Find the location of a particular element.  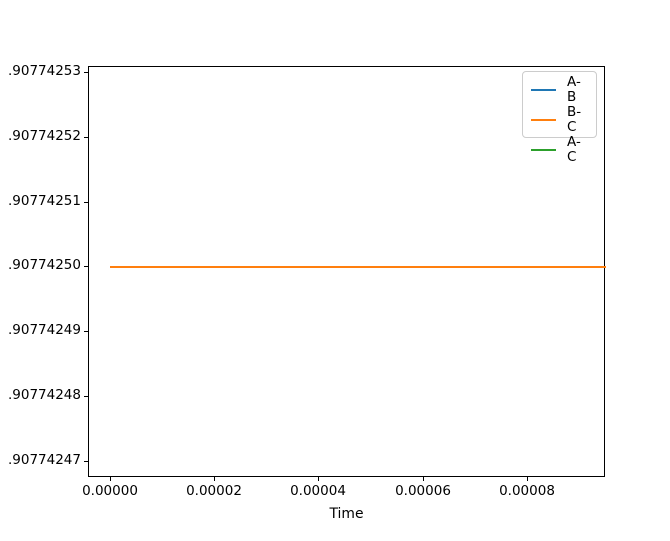

x-tick-label: 0.00000 is located at coordinates (110, 491).